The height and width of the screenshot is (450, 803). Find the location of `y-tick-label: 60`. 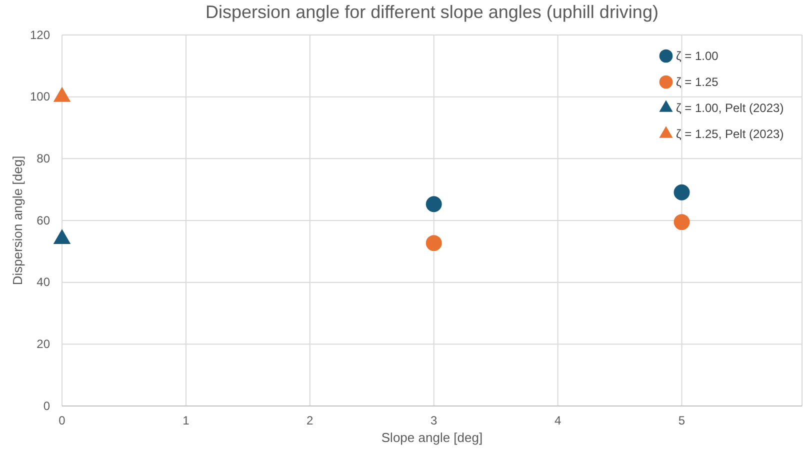

y-tick-label: 60 is located at coordinates (43, 220).